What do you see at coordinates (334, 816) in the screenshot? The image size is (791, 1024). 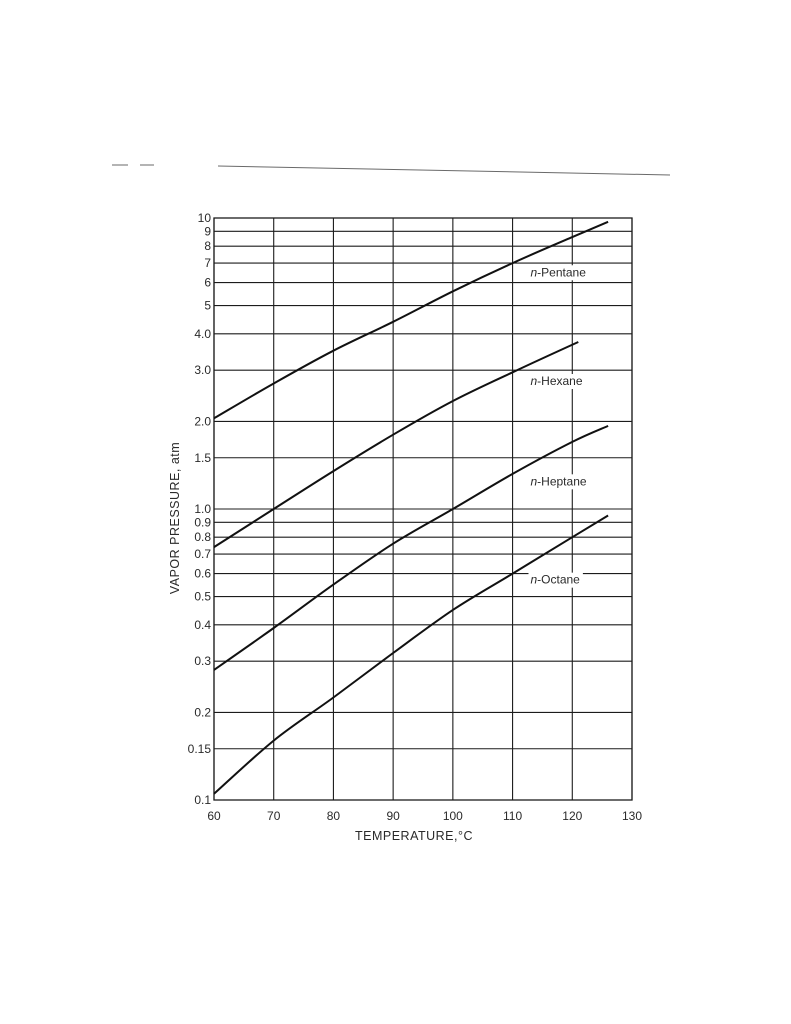 I see `x-tick-label: 80` at bounding box center [334, 816].